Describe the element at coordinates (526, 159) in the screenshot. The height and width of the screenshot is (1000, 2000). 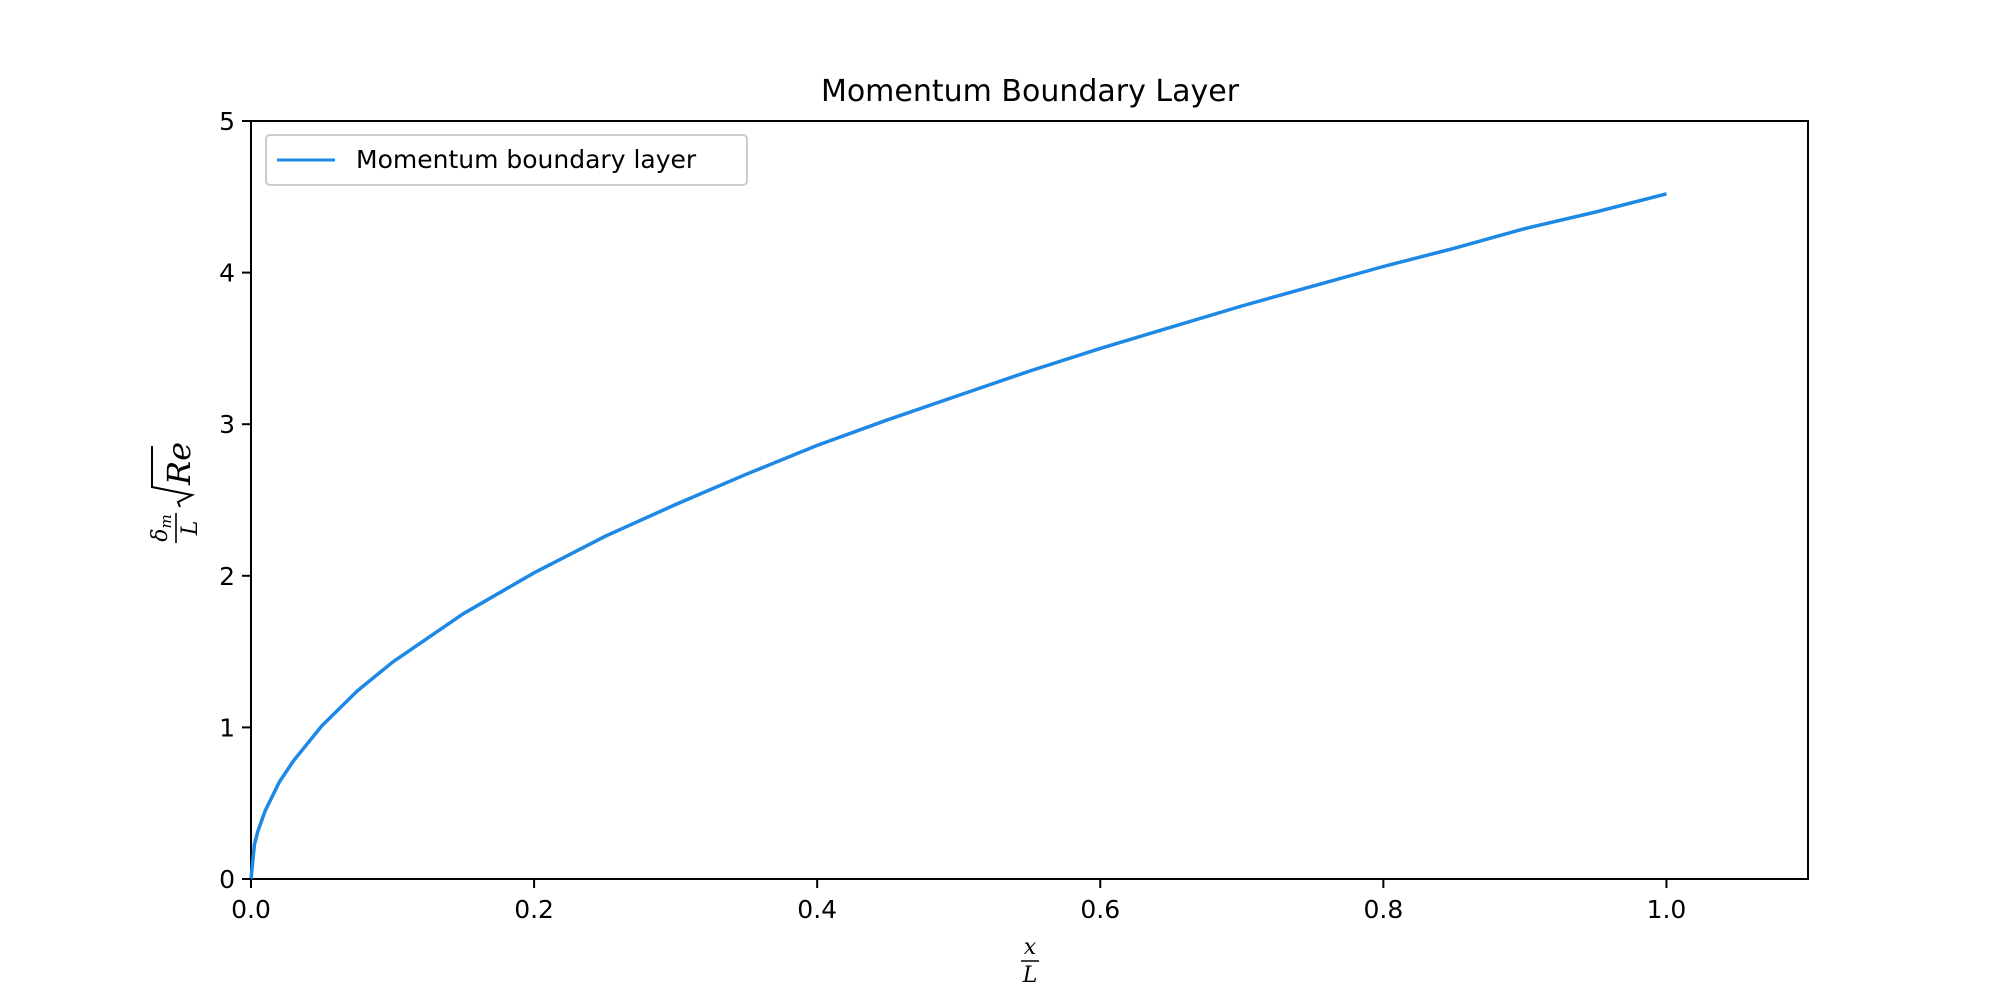
I see `legend-entry-label: Momentum boundary layer` at that location.